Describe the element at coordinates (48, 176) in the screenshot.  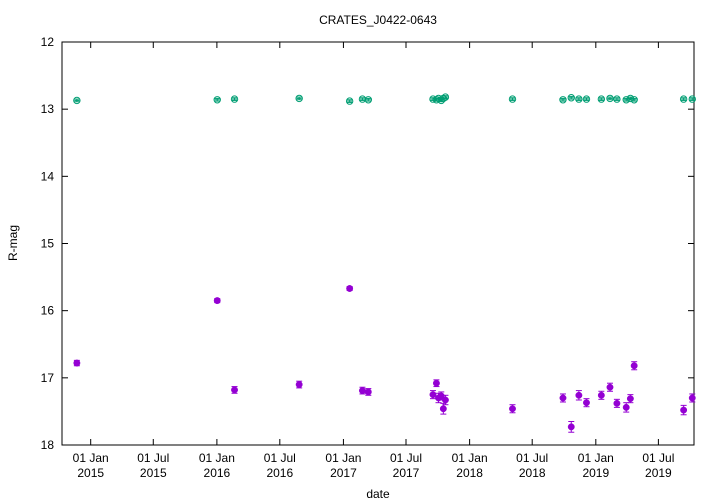
I see `y-tick-label: 14` at that location.